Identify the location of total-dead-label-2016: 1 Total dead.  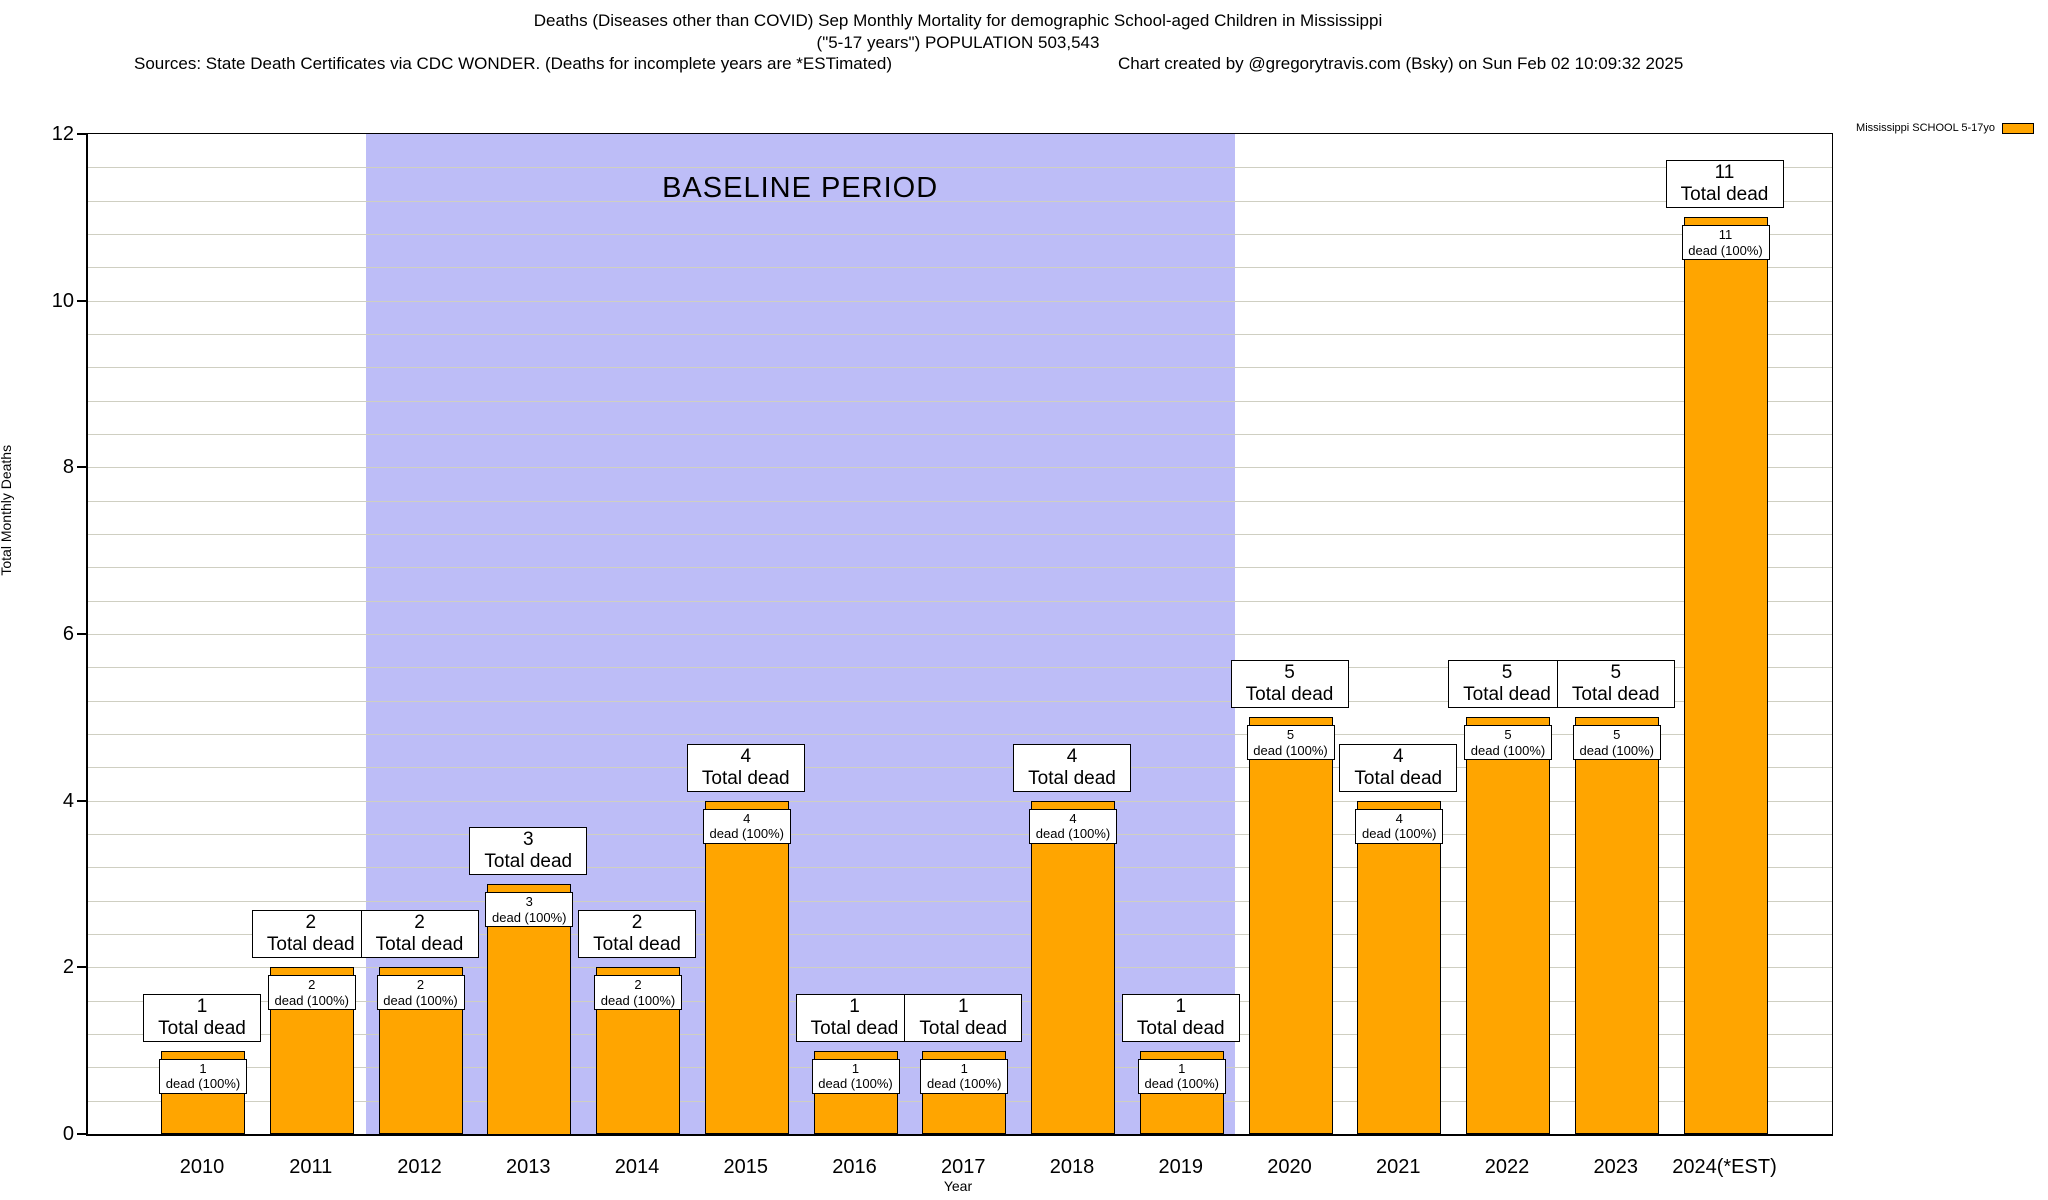
(854, 1017).